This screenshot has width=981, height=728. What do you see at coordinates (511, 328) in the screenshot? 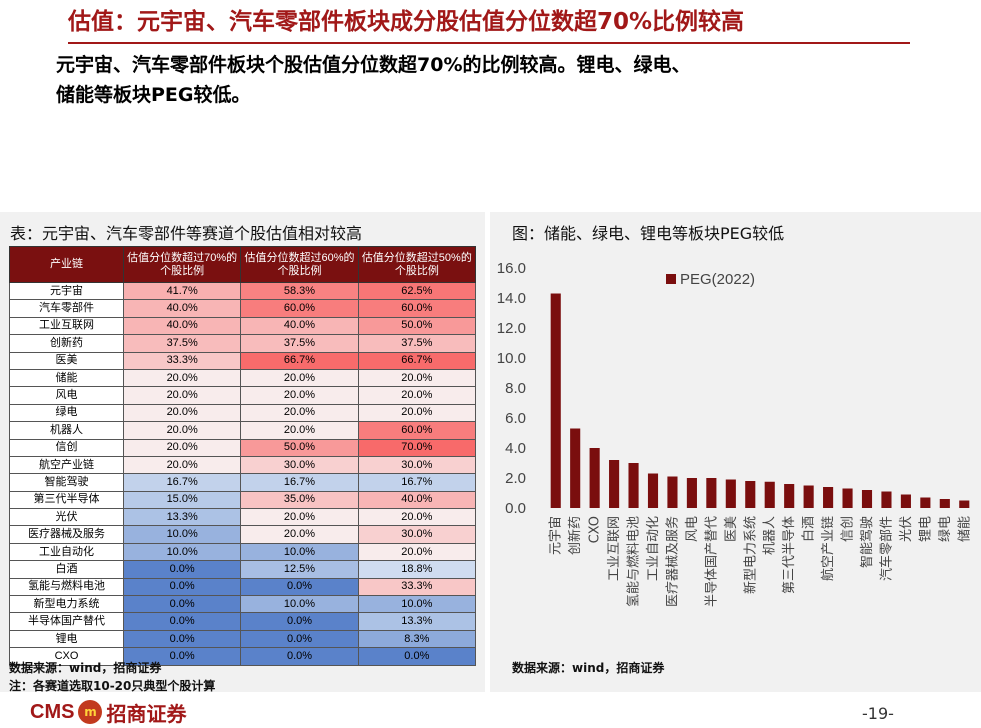
I see `y-tick-label: 12.0` at bounding box center [511, 328].